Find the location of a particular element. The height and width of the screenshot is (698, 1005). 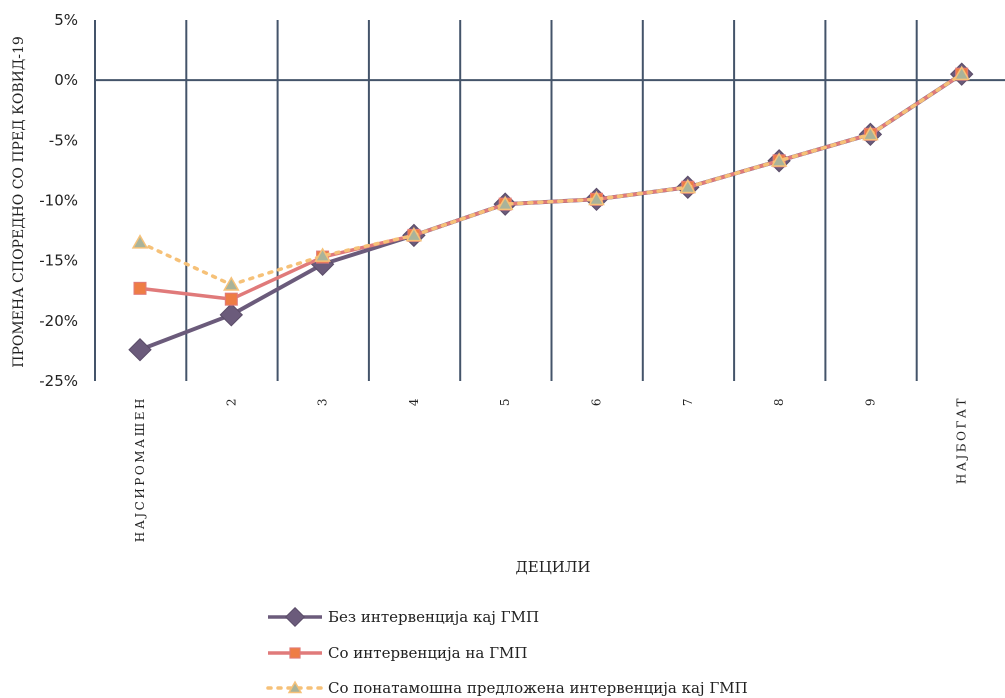

x-tick-label: 5 is located at coordinates (505, 401).